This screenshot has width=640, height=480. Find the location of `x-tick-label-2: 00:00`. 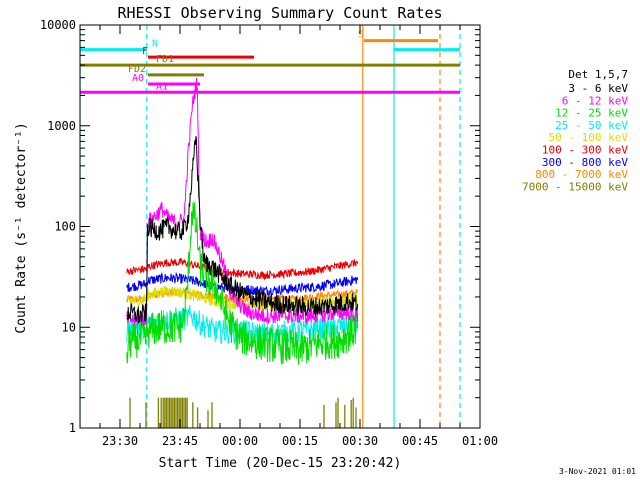

x-tick-label-2: 00:00 is located at coordinates (240, 441).